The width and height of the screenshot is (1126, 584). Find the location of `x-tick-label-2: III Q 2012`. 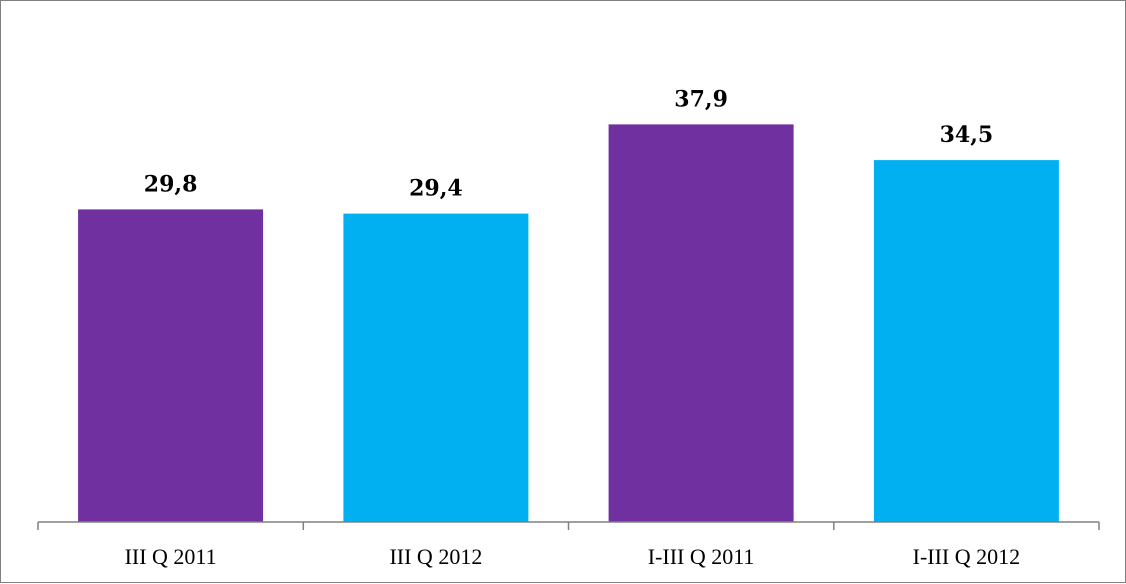

x-tick-label-2: III Q 2012 is located at coordinates (435, 556).